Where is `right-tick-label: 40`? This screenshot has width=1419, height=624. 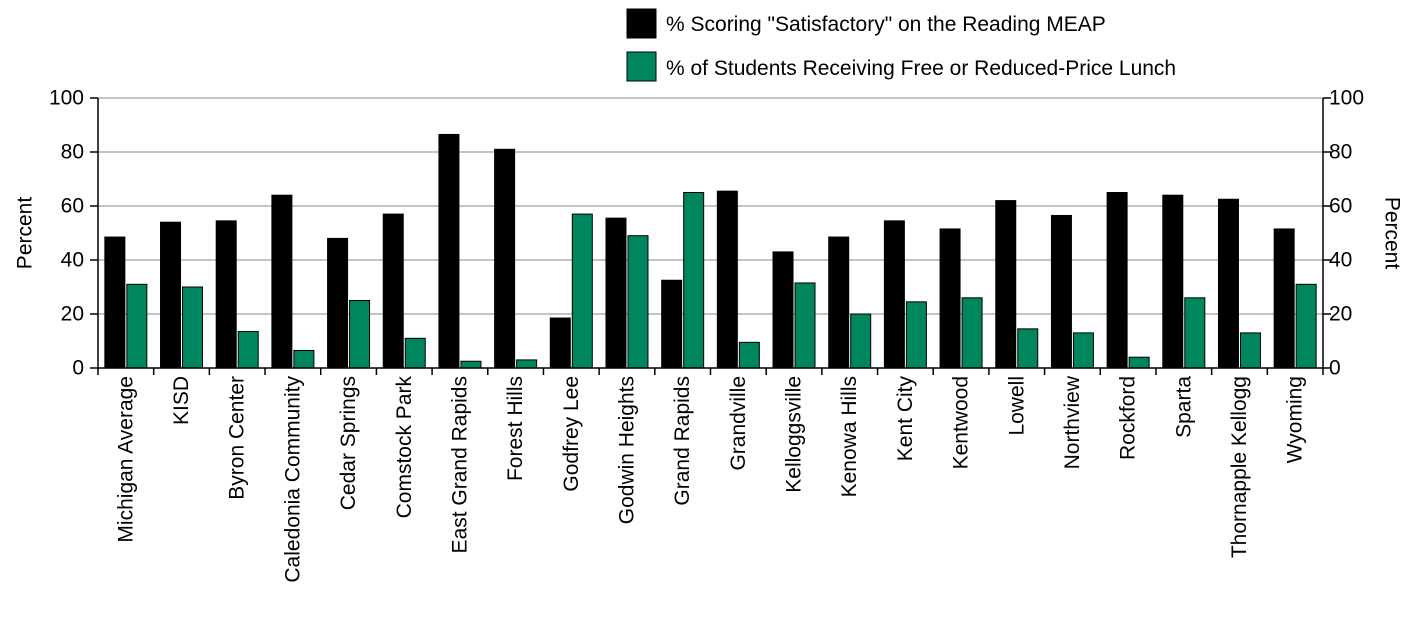
right-tick-label: 40 is located at coordinates (1340, 260).